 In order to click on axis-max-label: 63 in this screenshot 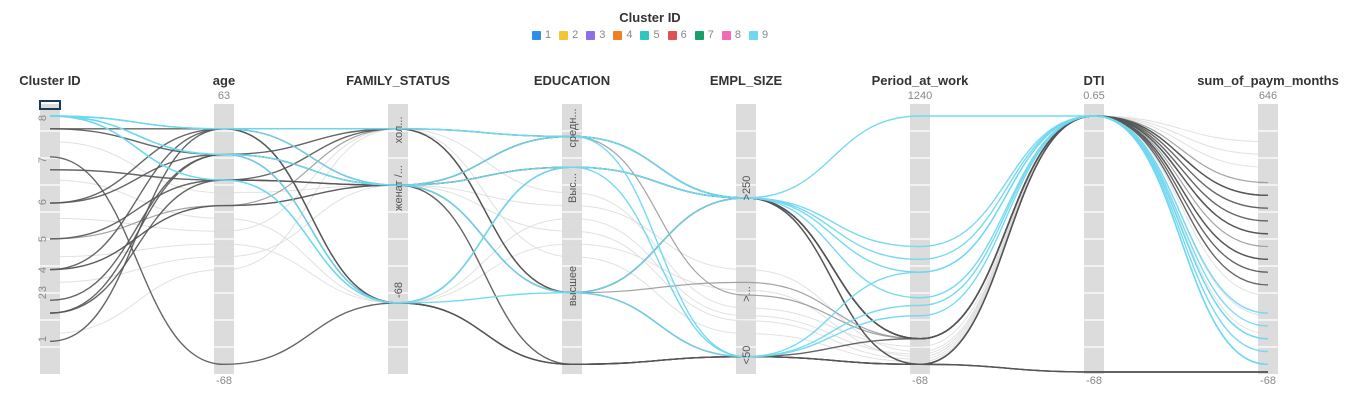, I will do `click(224, 96)`.